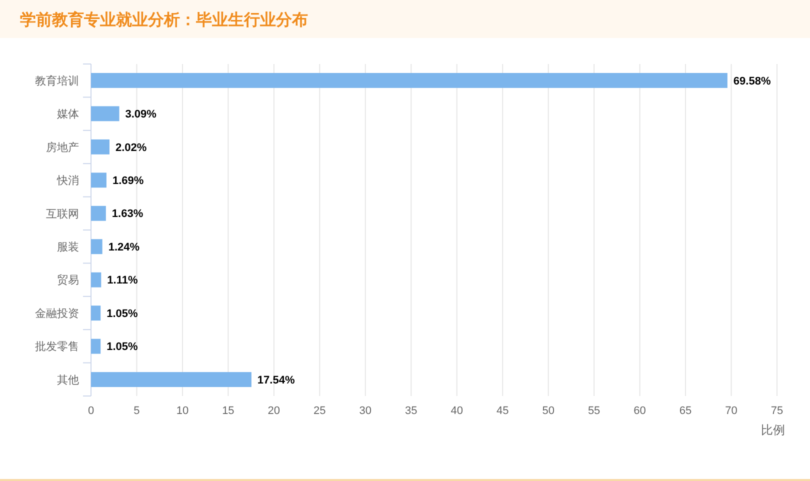 The width and height of the screenshot is (810, 481). What do you see at coordinates (68, 247) in the screenshot?
I see `y-tick-label: 服装` at bounding box center [68, 247].